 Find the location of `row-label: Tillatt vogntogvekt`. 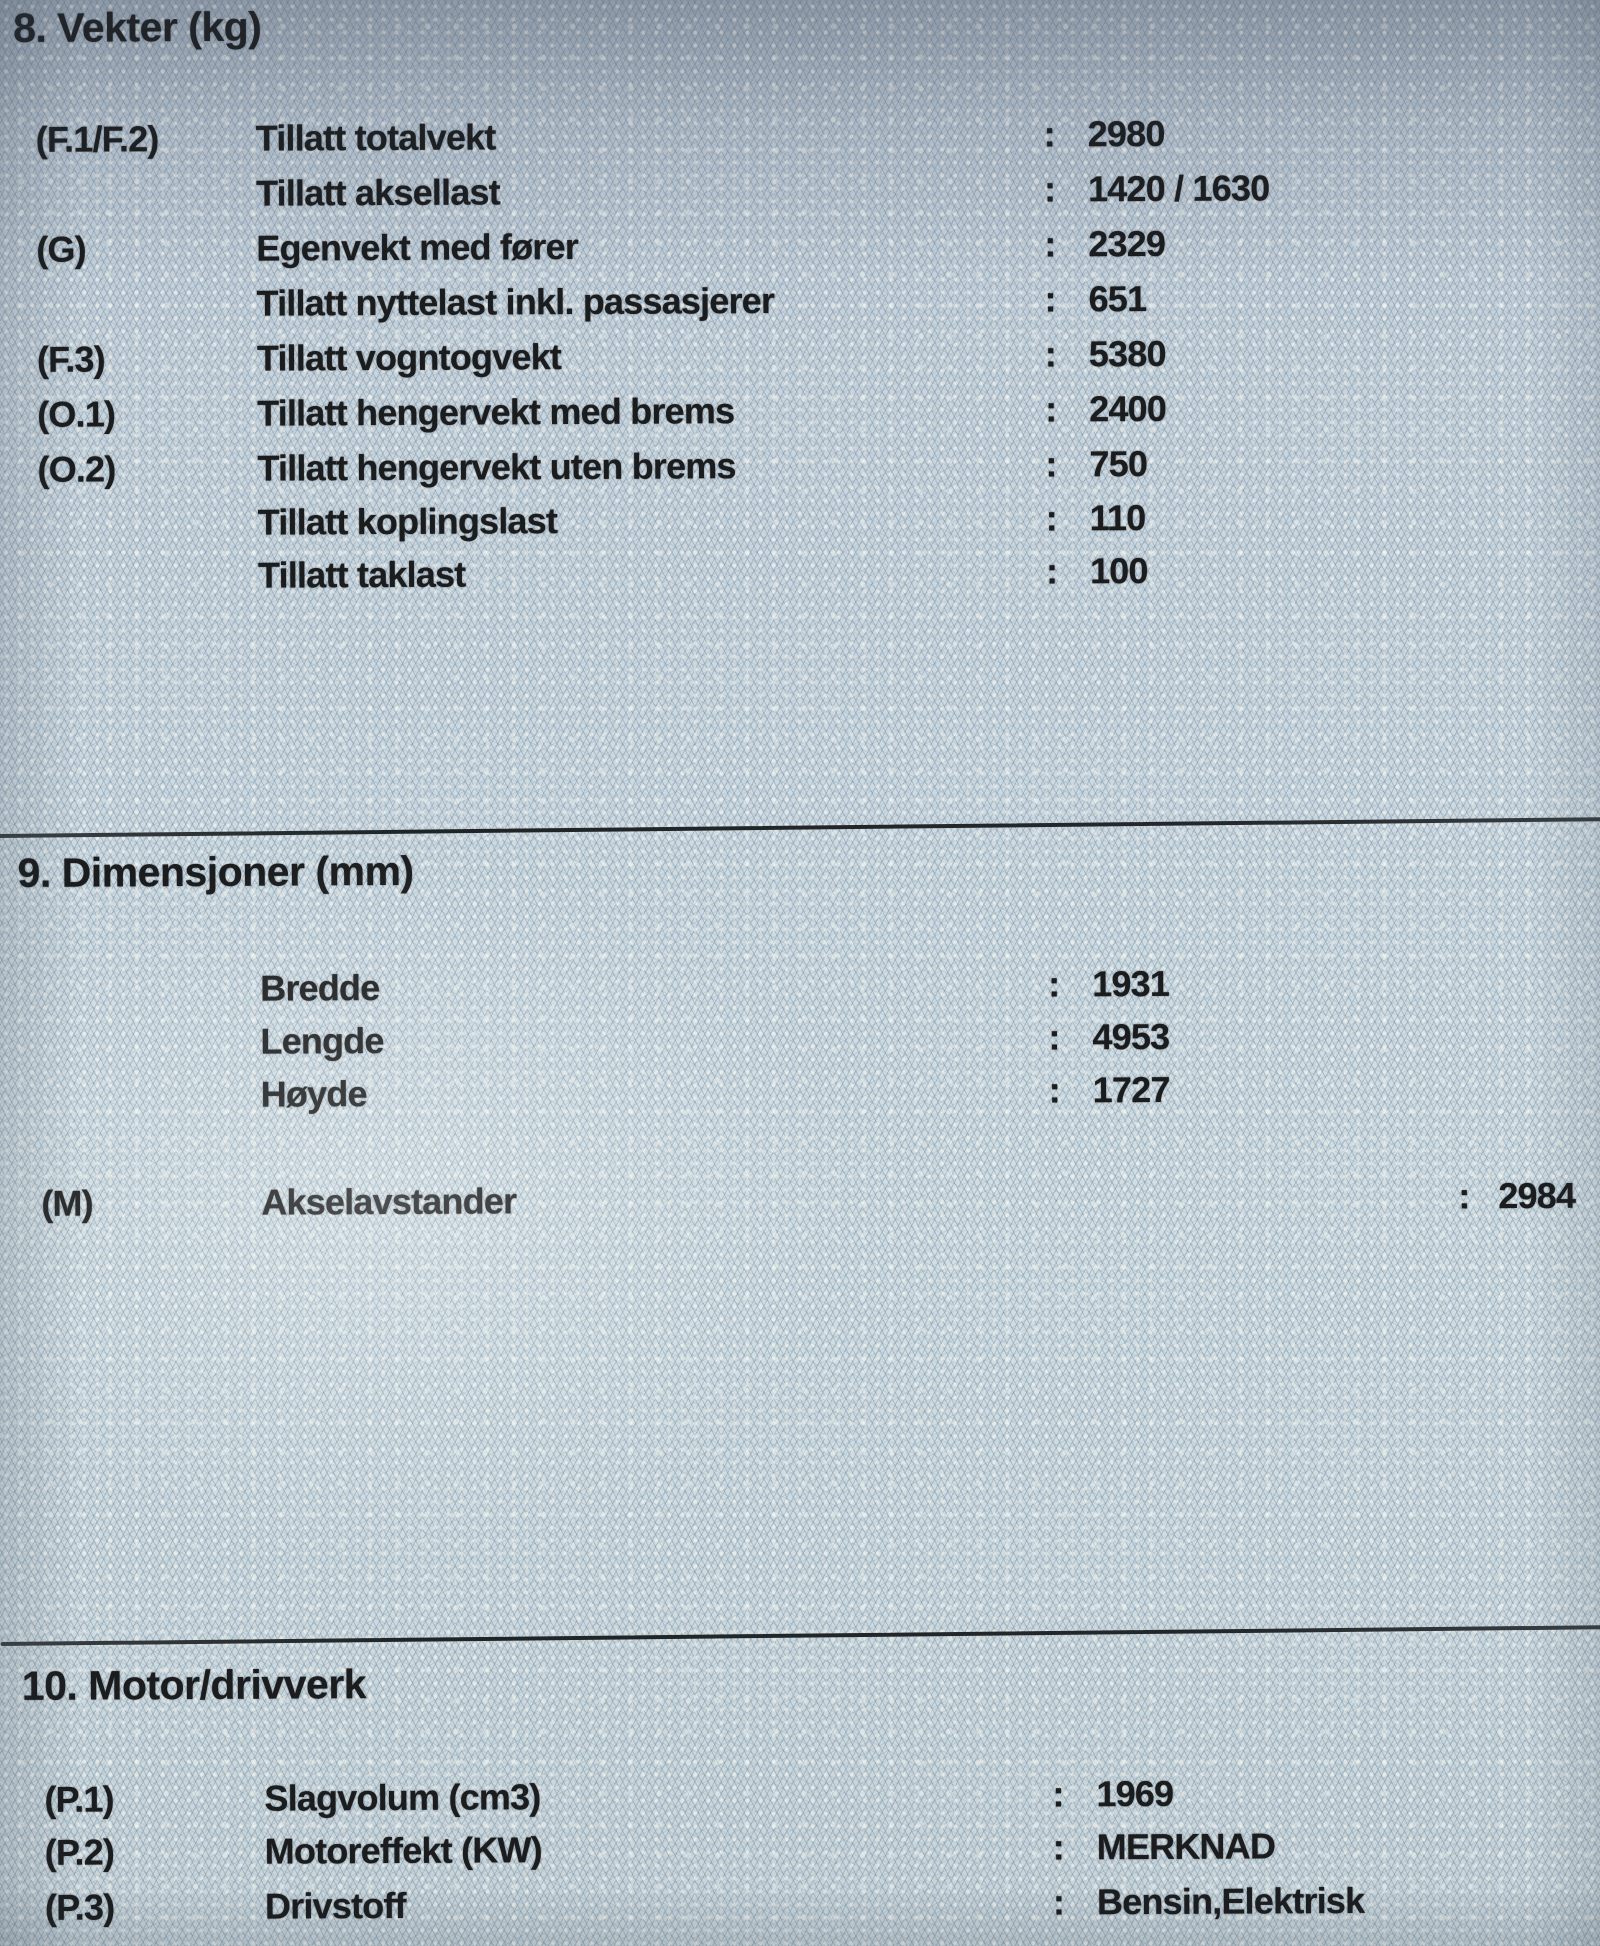

row-label: Tillatt vogntogvekt is located at coordinates (409, 357).